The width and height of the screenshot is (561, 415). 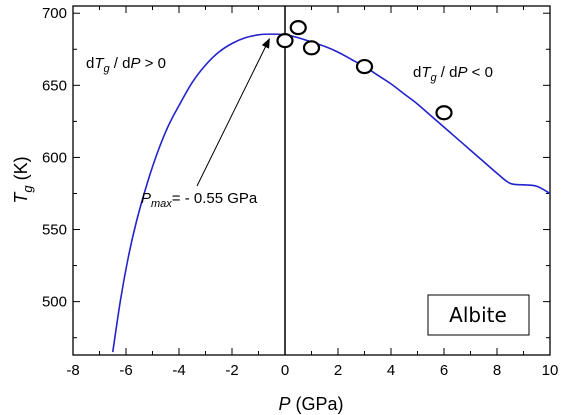 I want to click on data-points, so click(x=364, y=70).